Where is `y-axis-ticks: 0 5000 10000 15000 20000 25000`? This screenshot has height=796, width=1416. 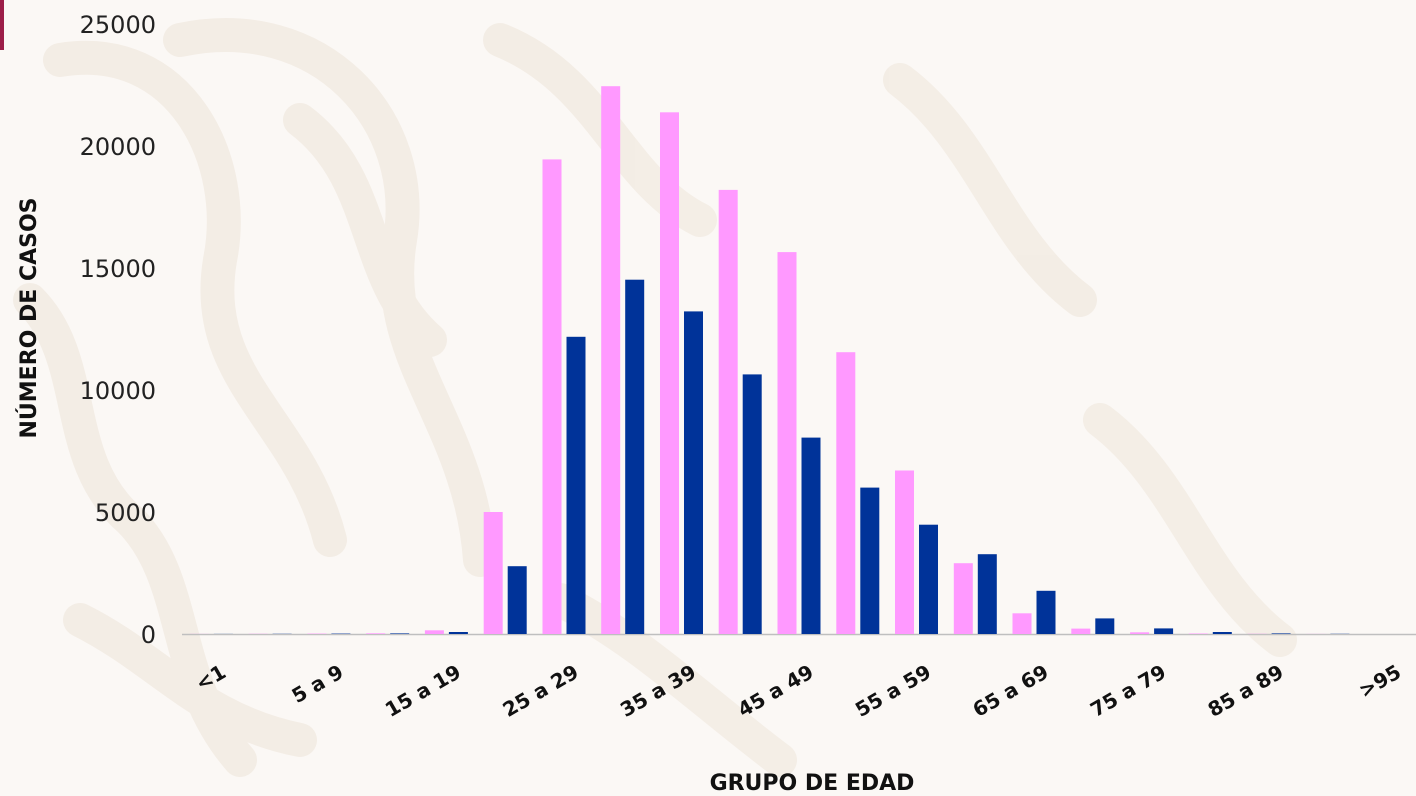 y-axis-ticks: 0 5000 10000 15000 20000 25000 is located at coordinates (118, 330).